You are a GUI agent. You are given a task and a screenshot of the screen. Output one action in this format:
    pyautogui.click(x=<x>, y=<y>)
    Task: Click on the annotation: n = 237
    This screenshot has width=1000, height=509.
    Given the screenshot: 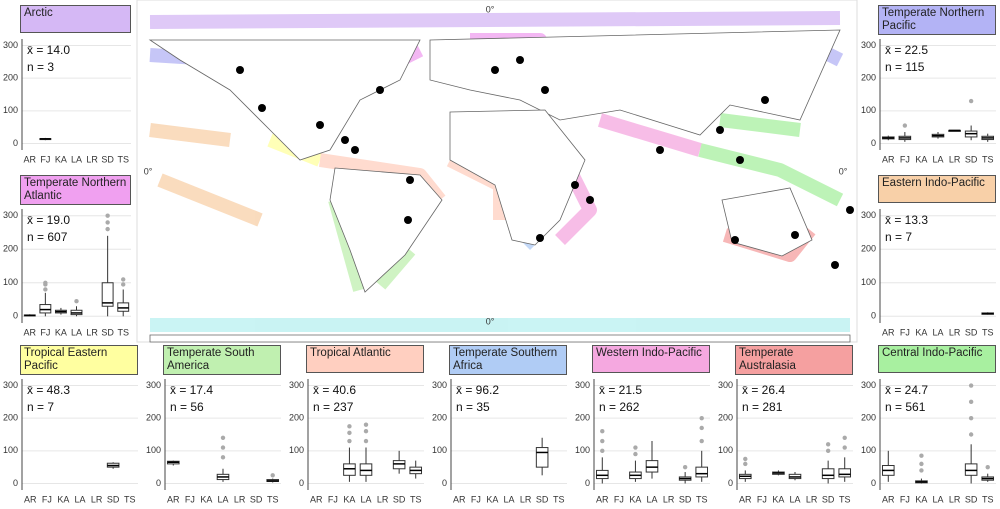 What is the action you would take?
    pyautogui.click(x=333, y=407)
    